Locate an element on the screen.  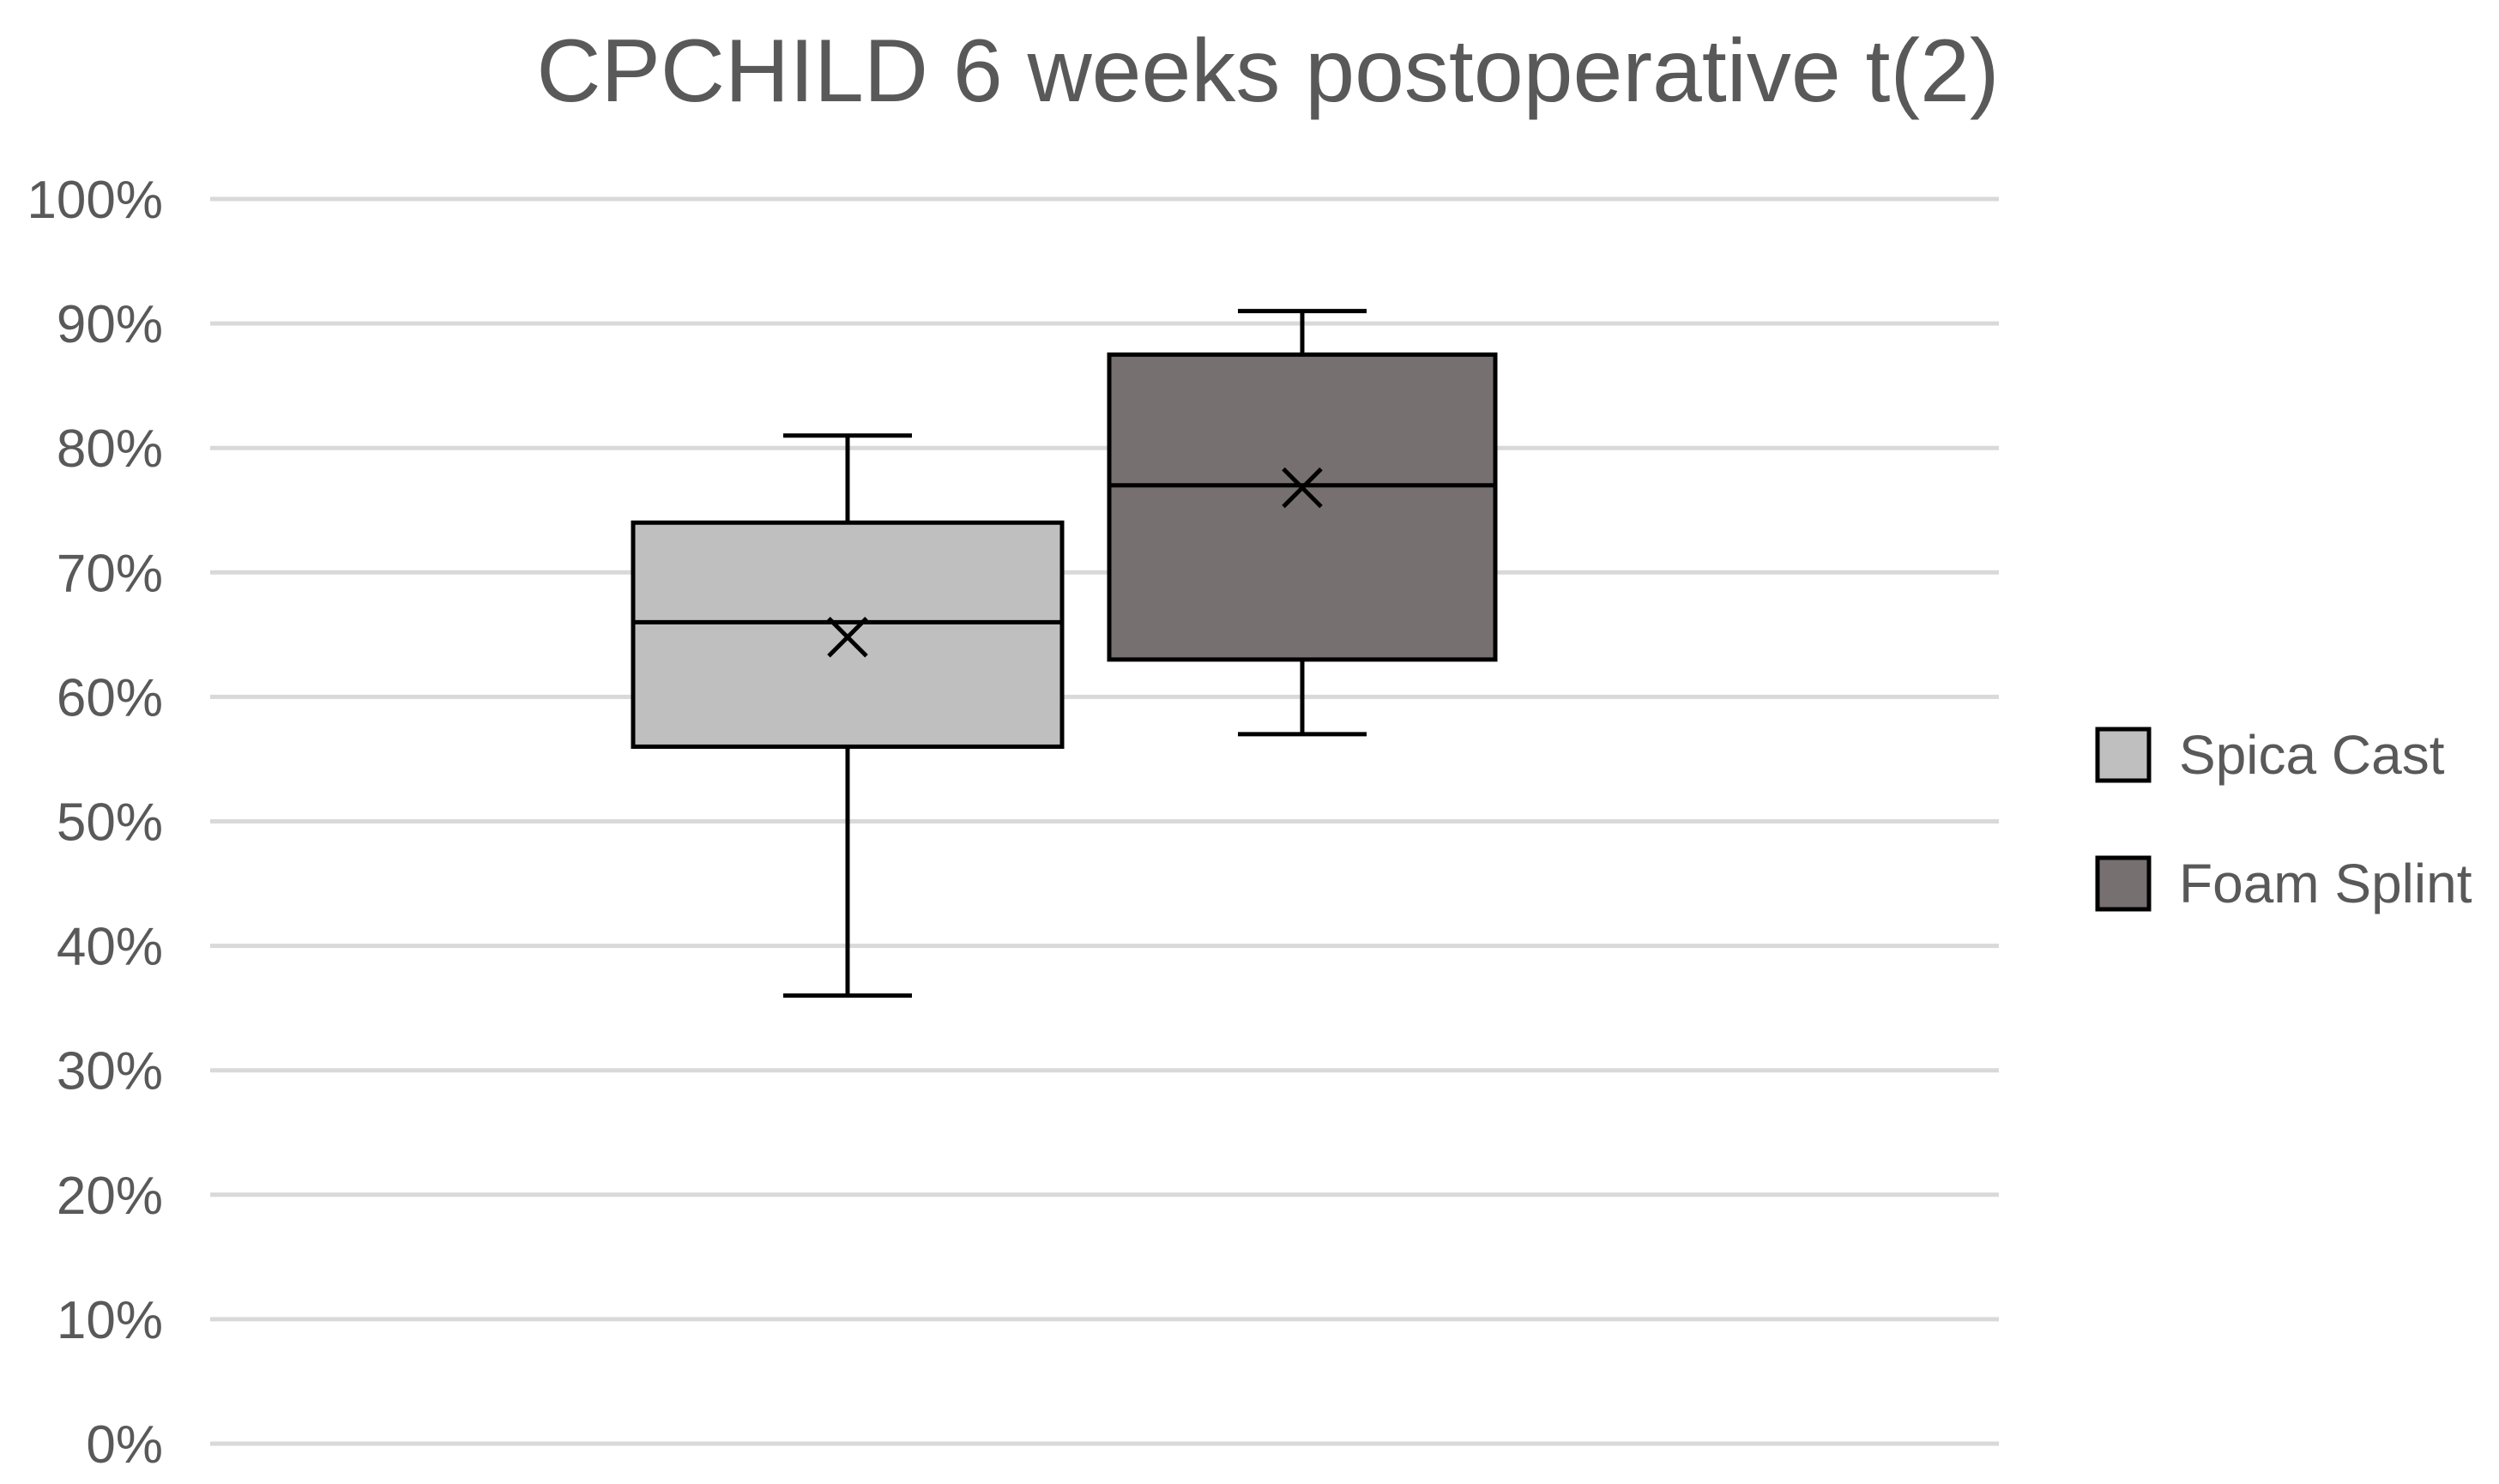
y-tick-label-40: 40% is located at coordinates (110, 947).